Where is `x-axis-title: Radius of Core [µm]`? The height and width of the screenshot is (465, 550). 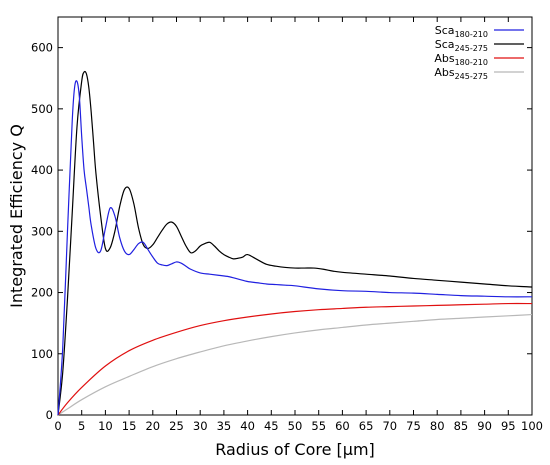 x-axis-title: Radius of Core [µm] is located at coordinates (295, 449).